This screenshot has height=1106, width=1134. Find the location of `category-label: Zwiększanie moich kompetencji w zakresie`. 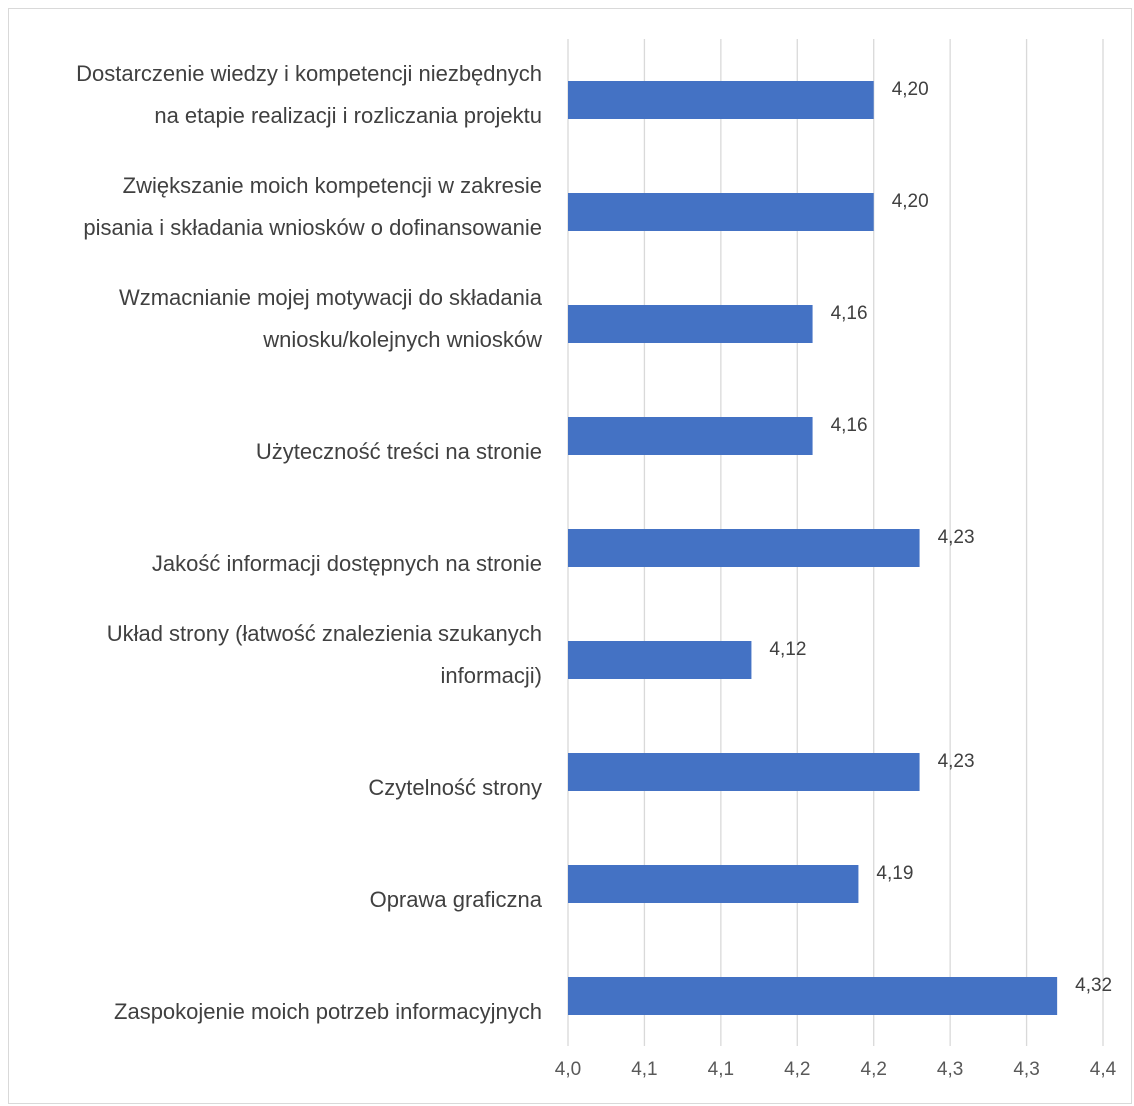

category-label: Zwiększanie moich kompetencji w zakresie is located at coordinates (332, 185).